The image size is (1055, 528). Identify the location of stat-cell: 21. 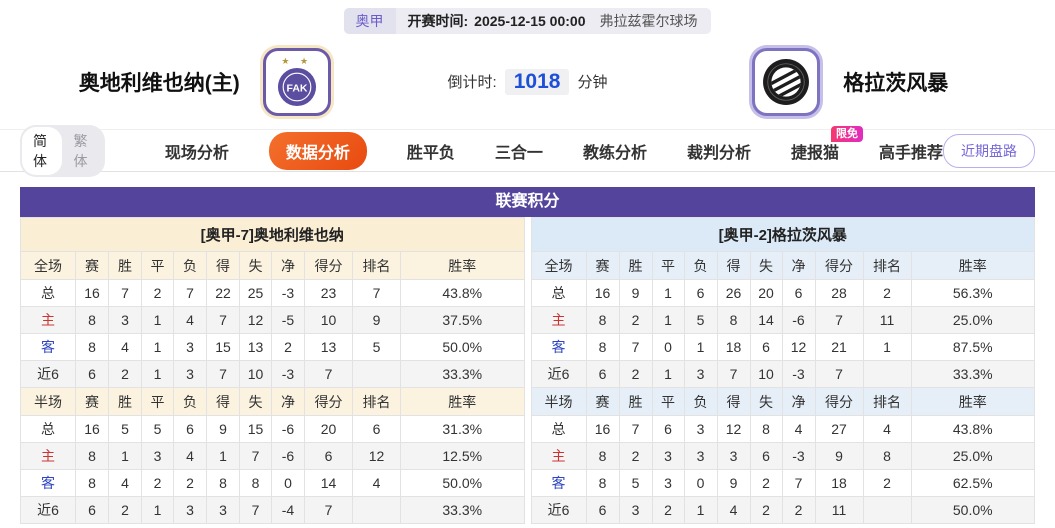
(839, 347).